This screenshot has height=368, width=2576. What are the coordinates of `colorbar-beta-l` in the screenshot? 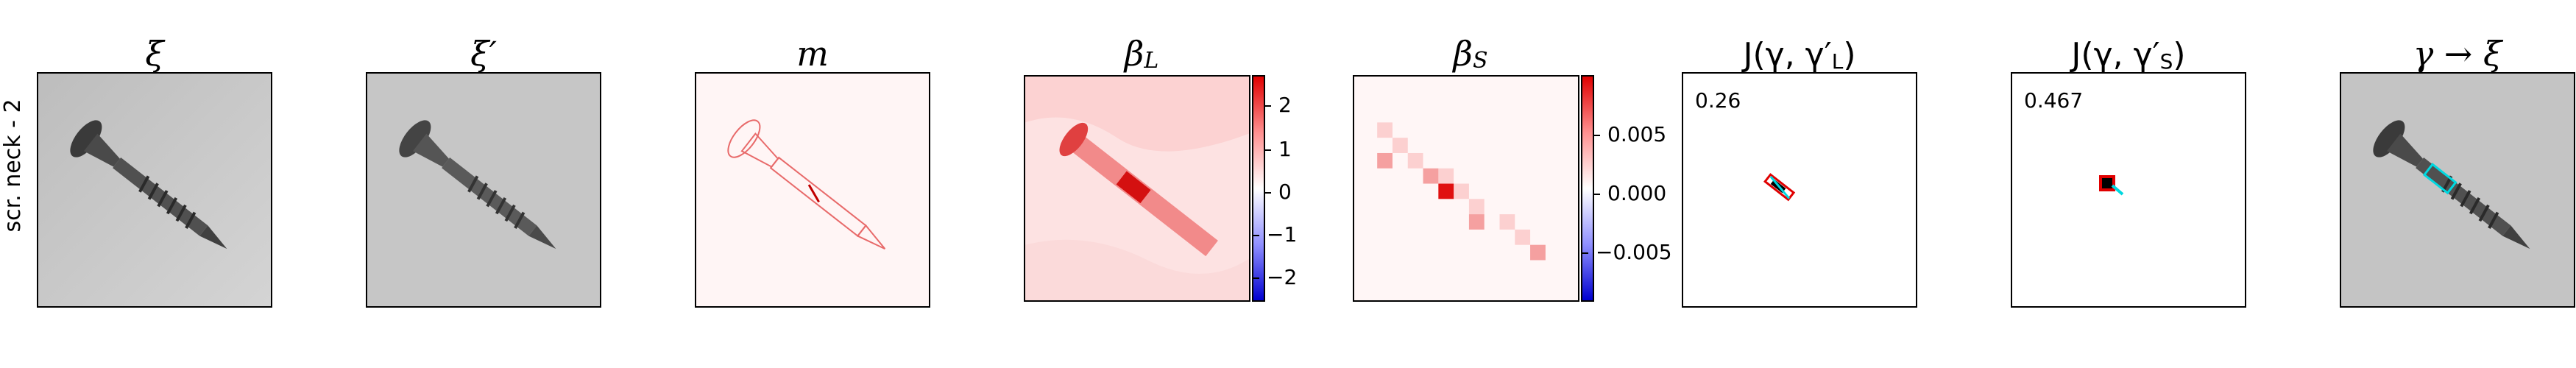 It's located at (1258, 188).